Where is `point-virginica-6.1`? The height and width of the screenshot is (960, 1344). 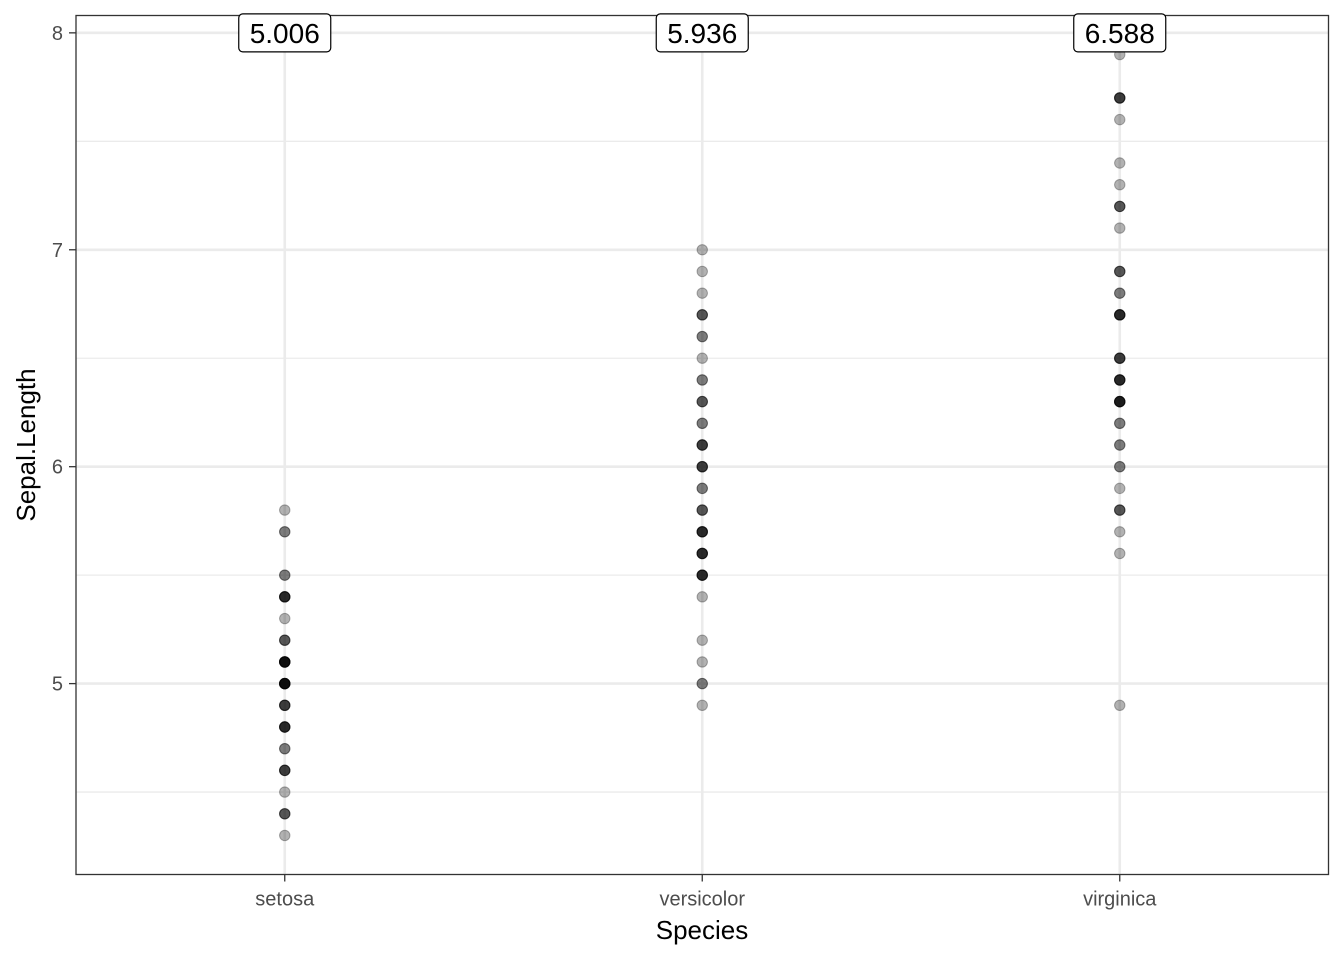
point-virginica-6.1 is located at coordinates (1120, 445).